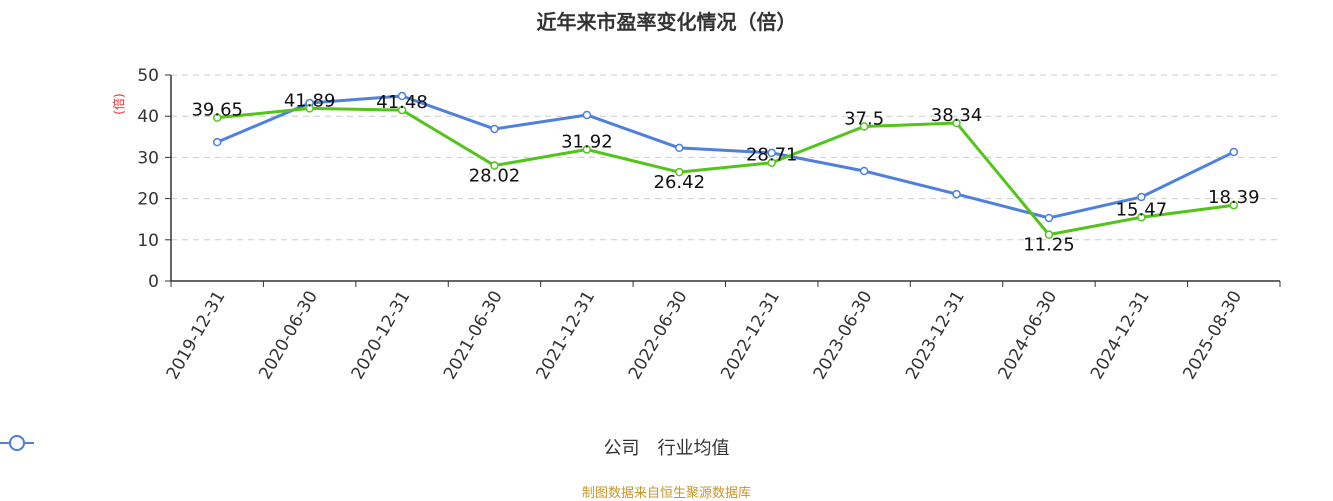  Describe the element at coordinates (402, 102) in the screenshot. I see `data-label: 41.48` at that location.